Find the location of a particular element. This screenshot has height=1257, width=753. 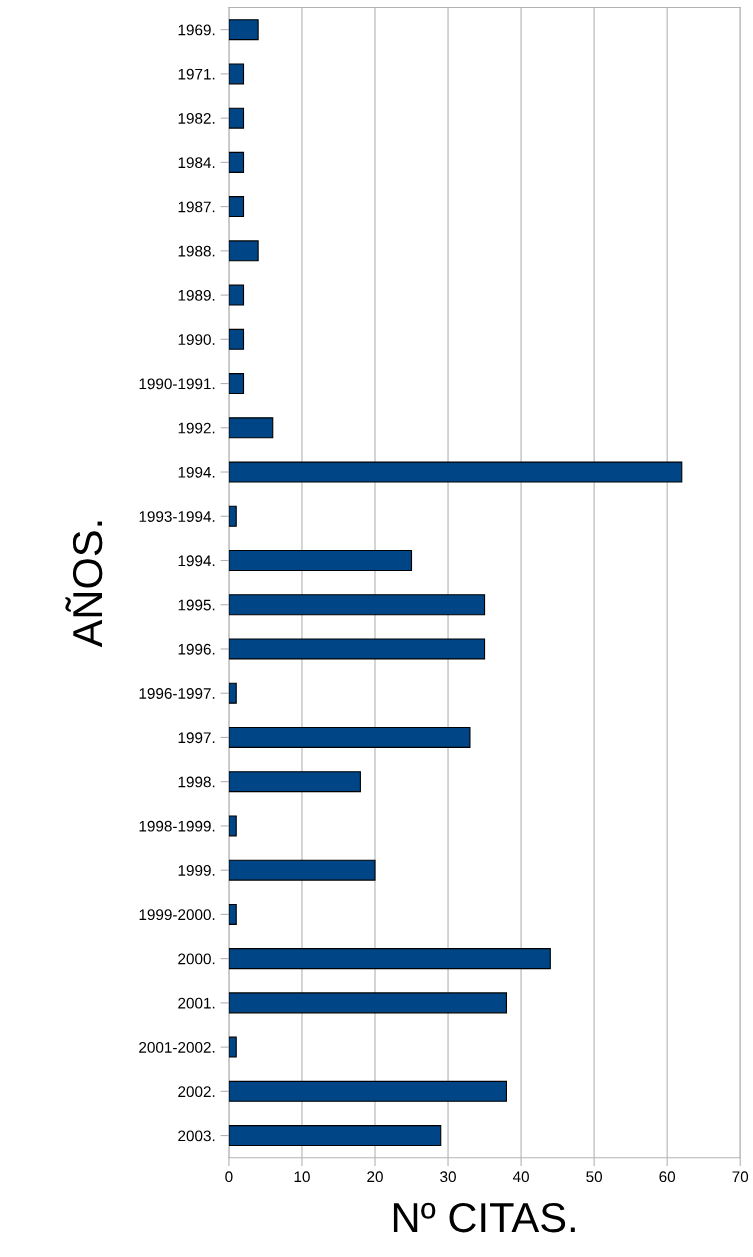

x-tick-label: 50 is located at coordinates (594, 1177).